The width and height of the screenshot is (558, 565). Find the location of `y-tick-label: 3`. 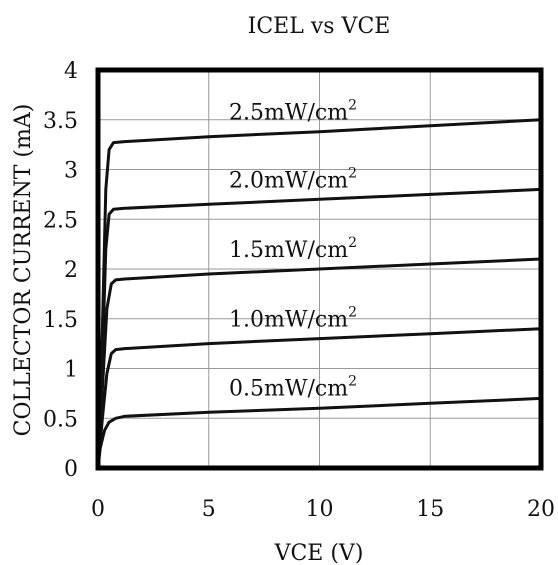

y-tick-label: 3 is located at coordinates (71, 171).